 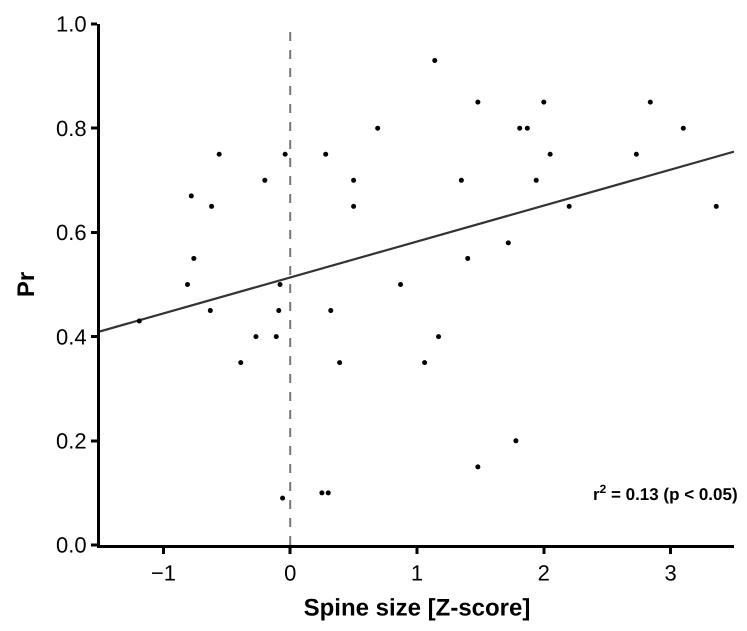 I want to click on x-tick-label: −1, so click(x=163, y=573).